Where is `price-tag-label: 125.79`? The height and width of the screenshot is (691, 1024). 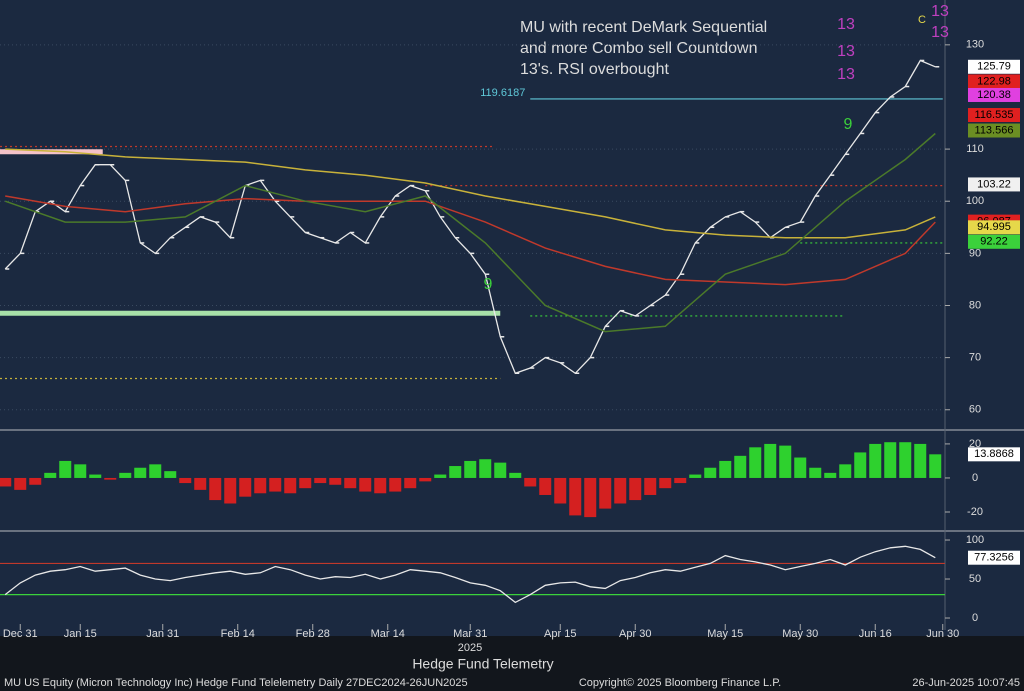 price-tag-label: 125.79 is located at coordinates (994, 67).